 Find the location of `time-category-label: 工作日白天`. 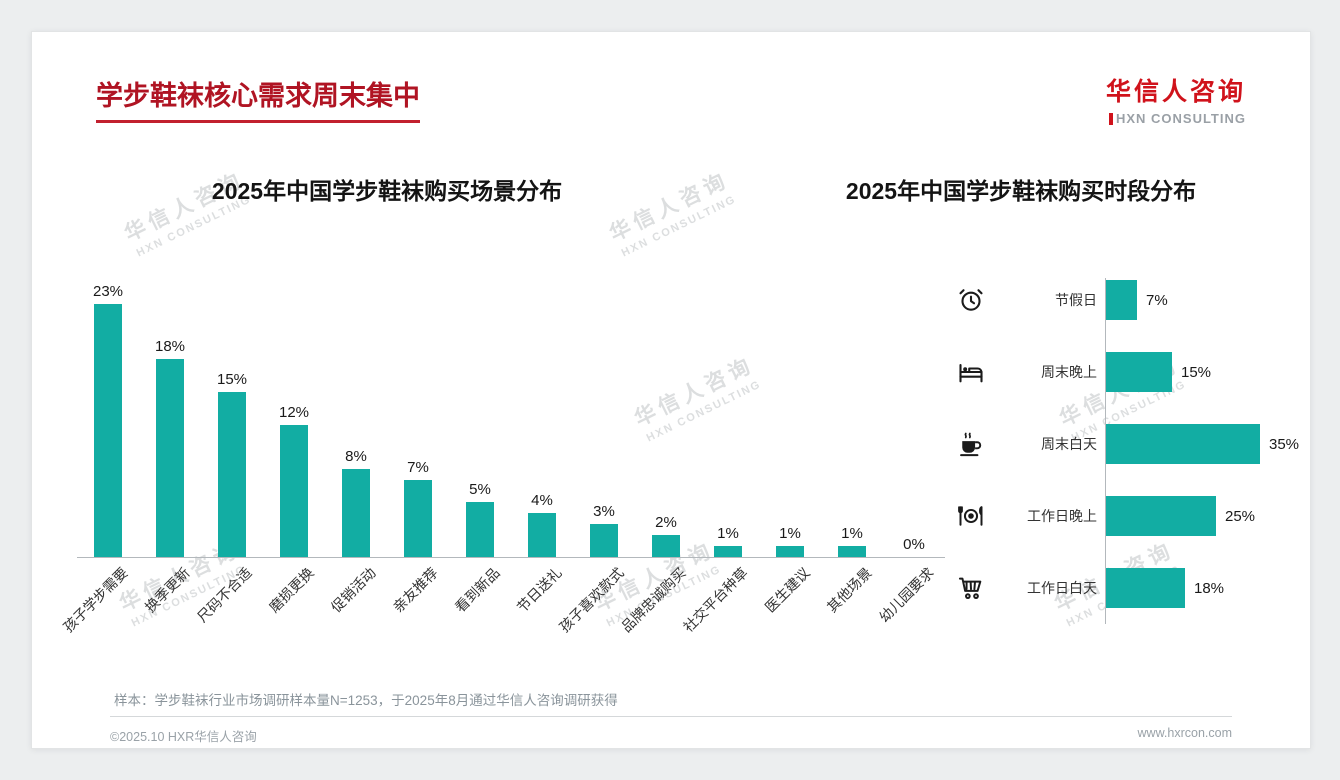

time-category-label: 工作日白天 is located at coordinates (1062, 588).